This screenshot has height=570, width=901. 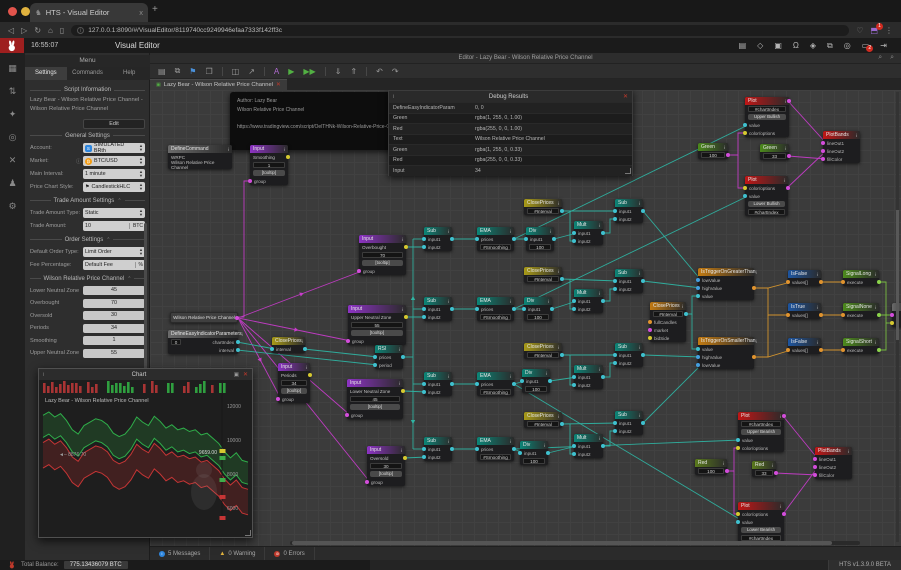 What do you see at coordinates (830, 45) in the screenshot?
I see `layers-icon: ⧉` at bounding box center [830, 45].